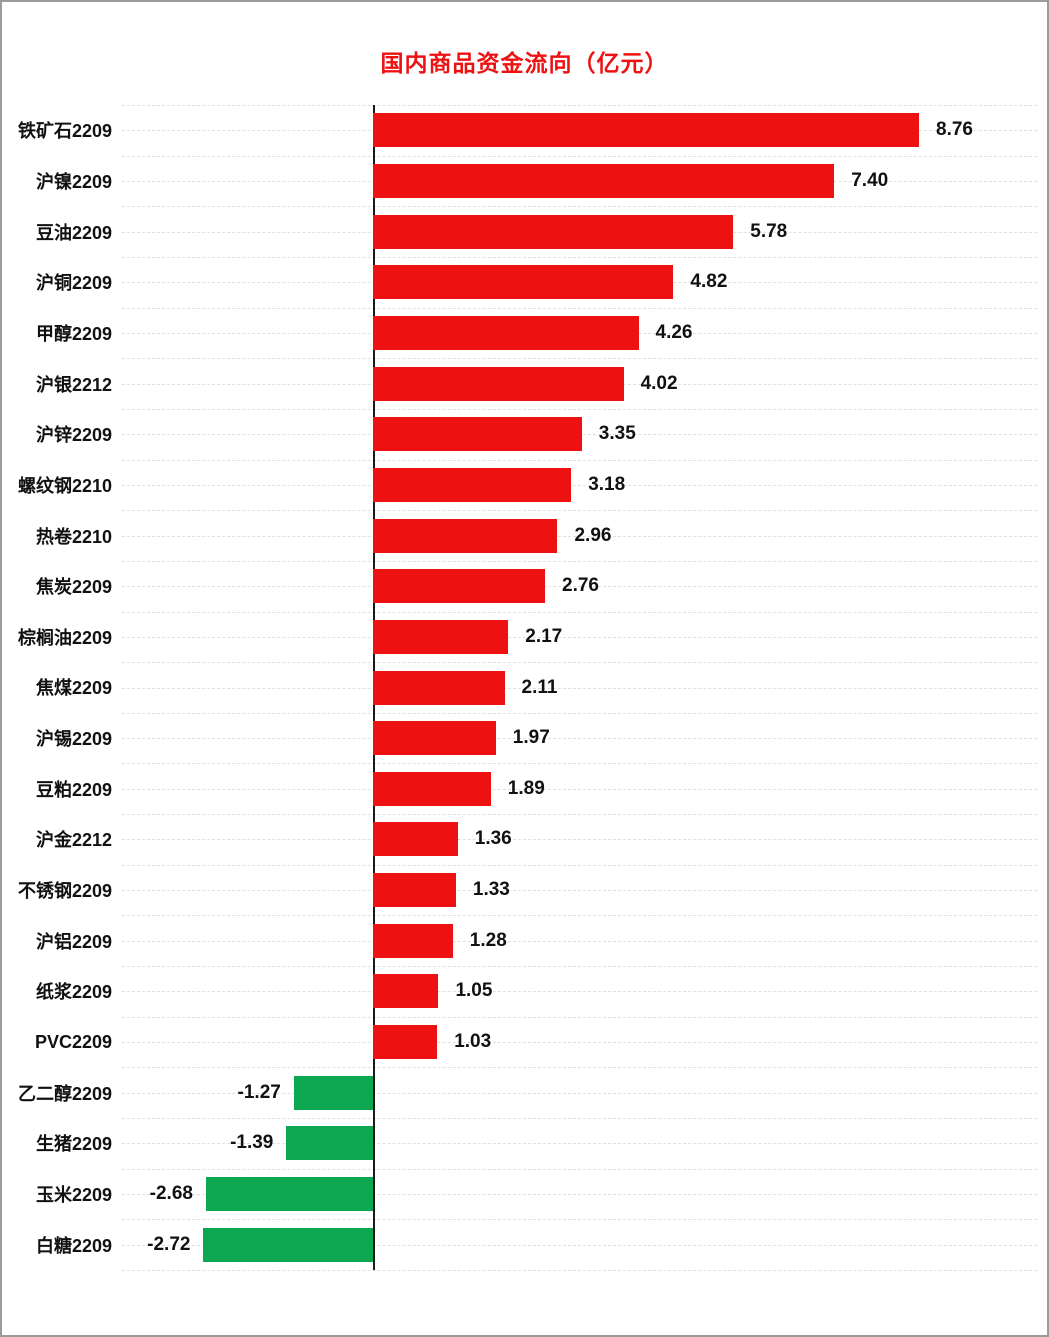 The height and width of the screenshot is (1337, 1049). Describe the element at coordinates (73, 283) in the screenshot. I see `category-label: 沪铜2209` at that location.